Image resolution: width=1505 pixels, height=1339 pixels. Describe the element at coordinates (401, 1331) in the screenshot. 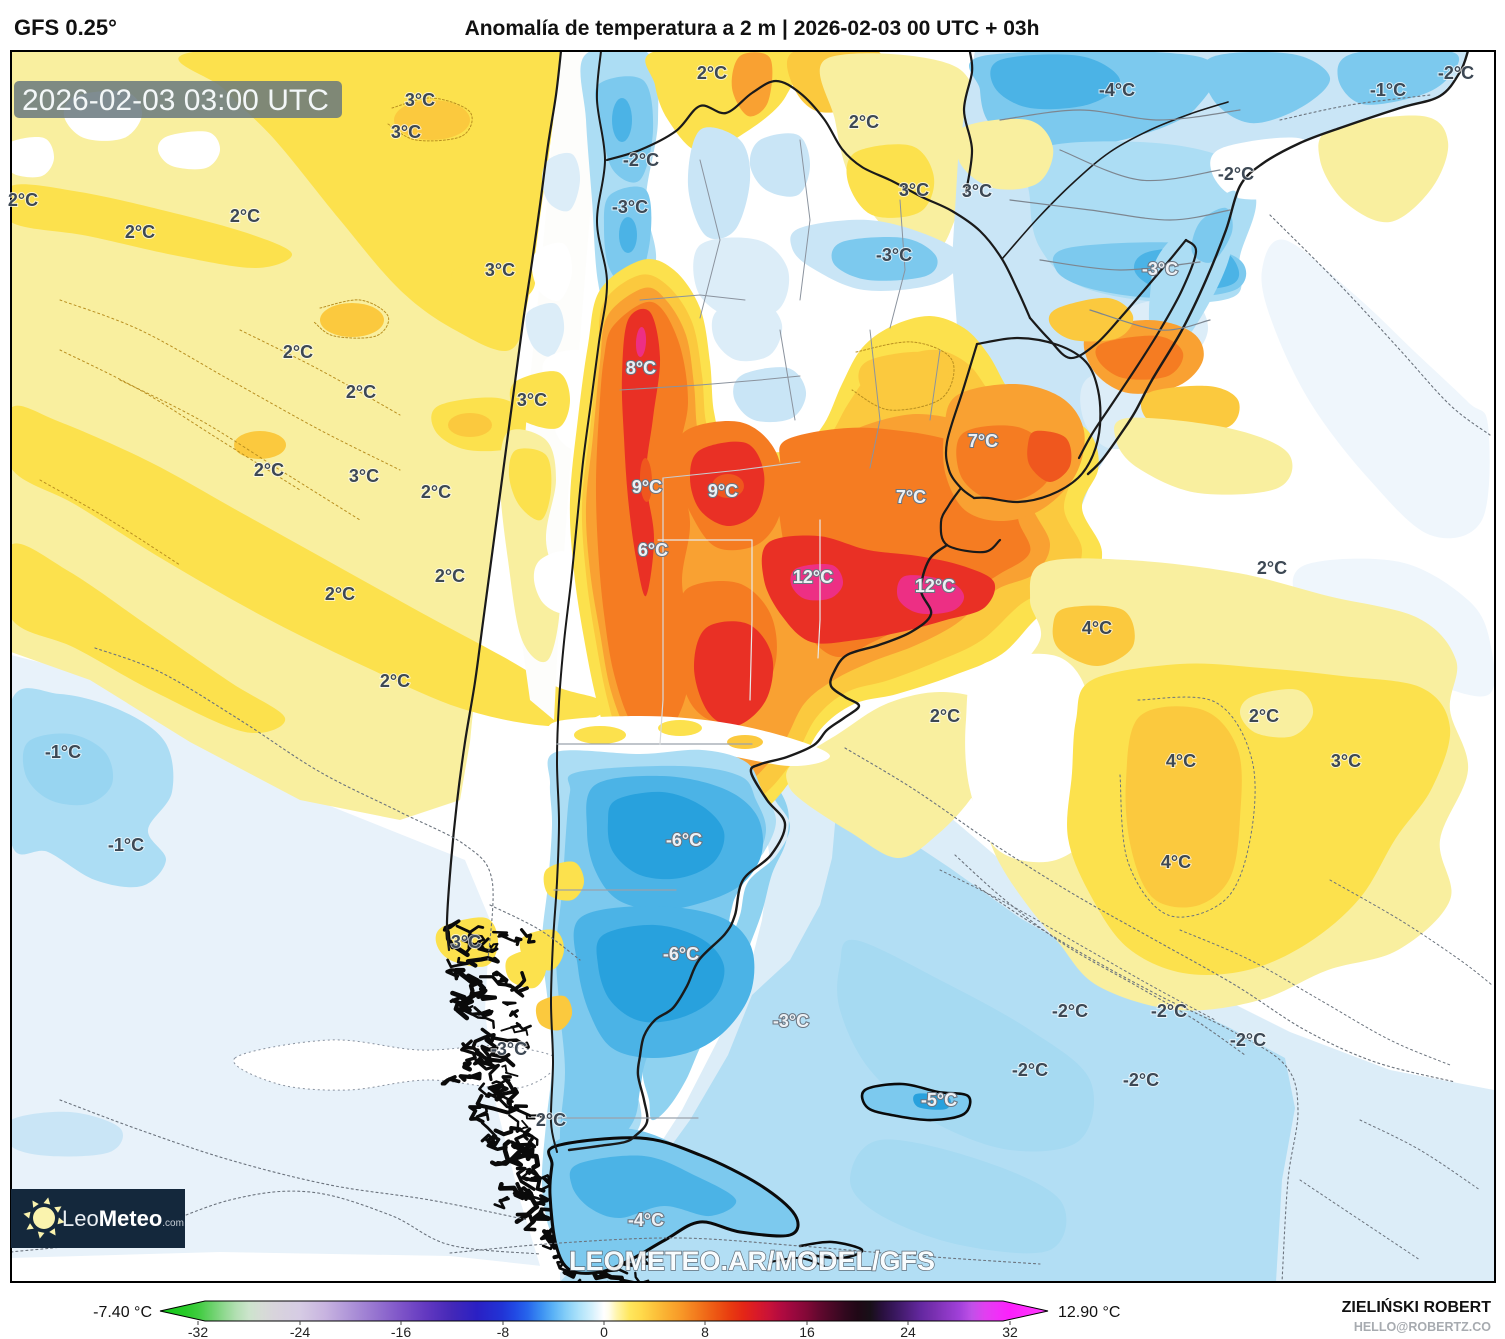

I see `svg-text: -16` at that location.